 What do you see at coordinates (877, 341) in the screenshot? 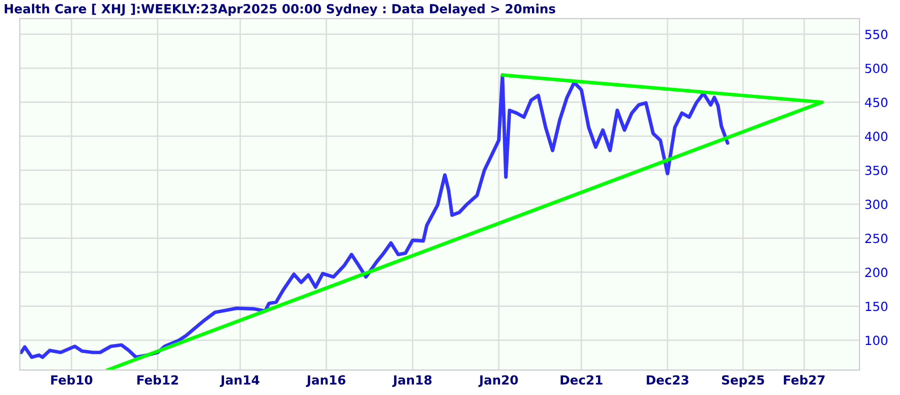
I see `y-tick-label: 100` at bounding box center [877, 341].